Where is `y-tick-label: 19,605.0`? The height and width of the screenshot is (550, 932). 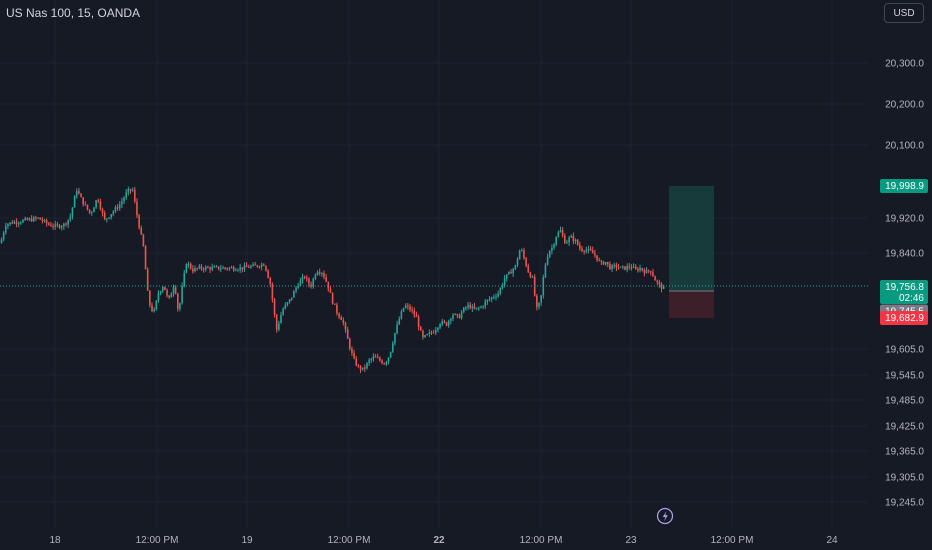
y-tick-label: 19,605.0 is located at coordinates (904, 350).